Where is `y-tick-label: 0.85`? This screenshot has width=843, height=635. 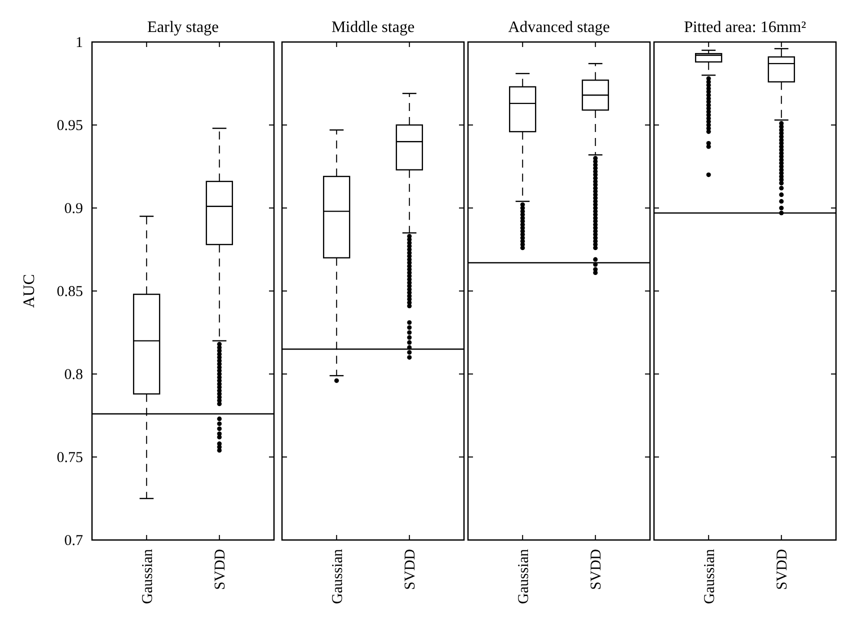 y-tick-label: 0.85 is located at coordinates (69, 292).